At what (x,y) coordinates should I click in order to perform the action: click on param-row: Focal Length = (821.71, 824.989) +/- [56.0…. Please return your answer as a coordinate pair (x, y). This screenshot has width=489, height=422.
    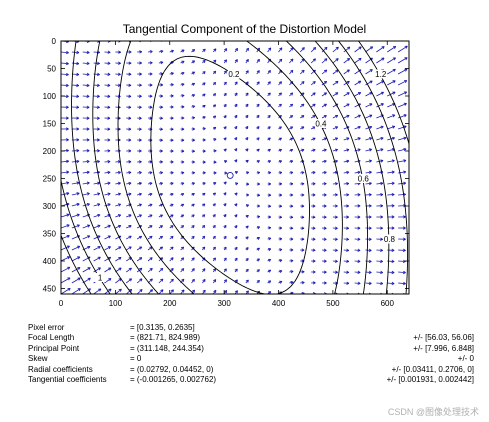
    Looking at the image, I should click on (251, 338).